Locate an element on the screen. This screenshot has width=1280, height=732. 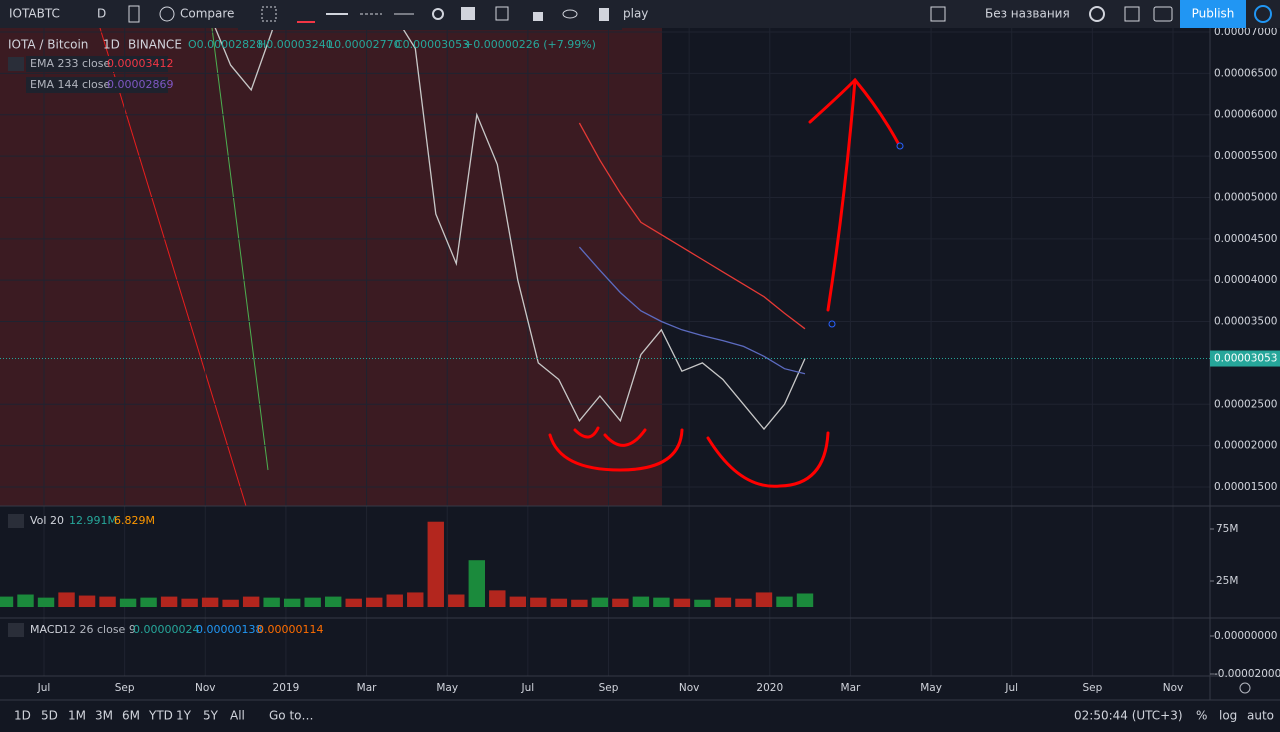
range-button: 1D is located at coordinates (22, 716).